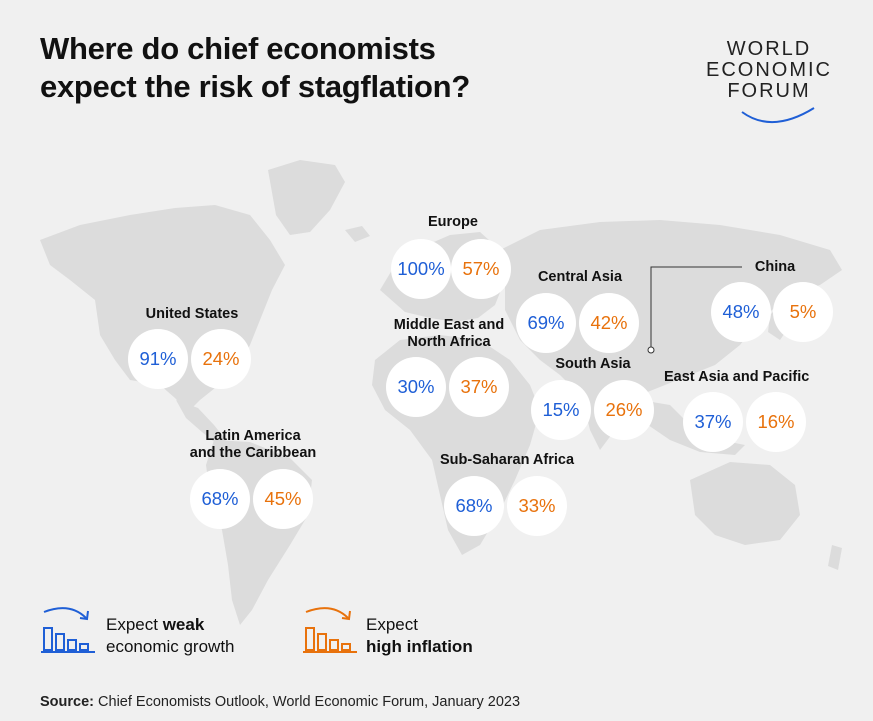 This screenshot has width=873, height=721. What do you see at coordinates (737, 377) in the screenshot?
I see `region-label-east-asia-pacific: East Asia and Pacific` at bounding box center [737, 377].